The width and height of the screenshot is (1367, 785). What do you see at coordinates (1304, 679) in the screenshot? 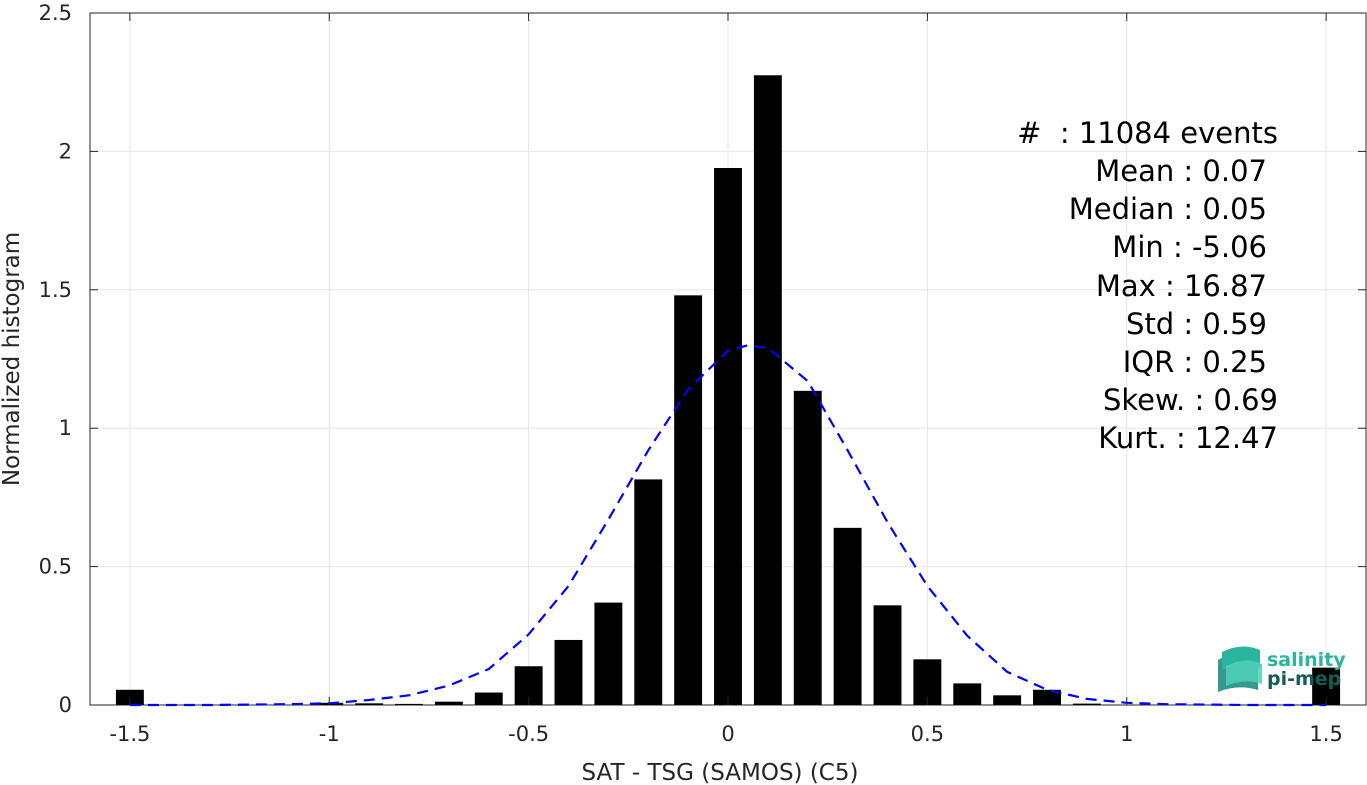
I see `logo-line2: pi-mep` at bounding box center [1304, 679].